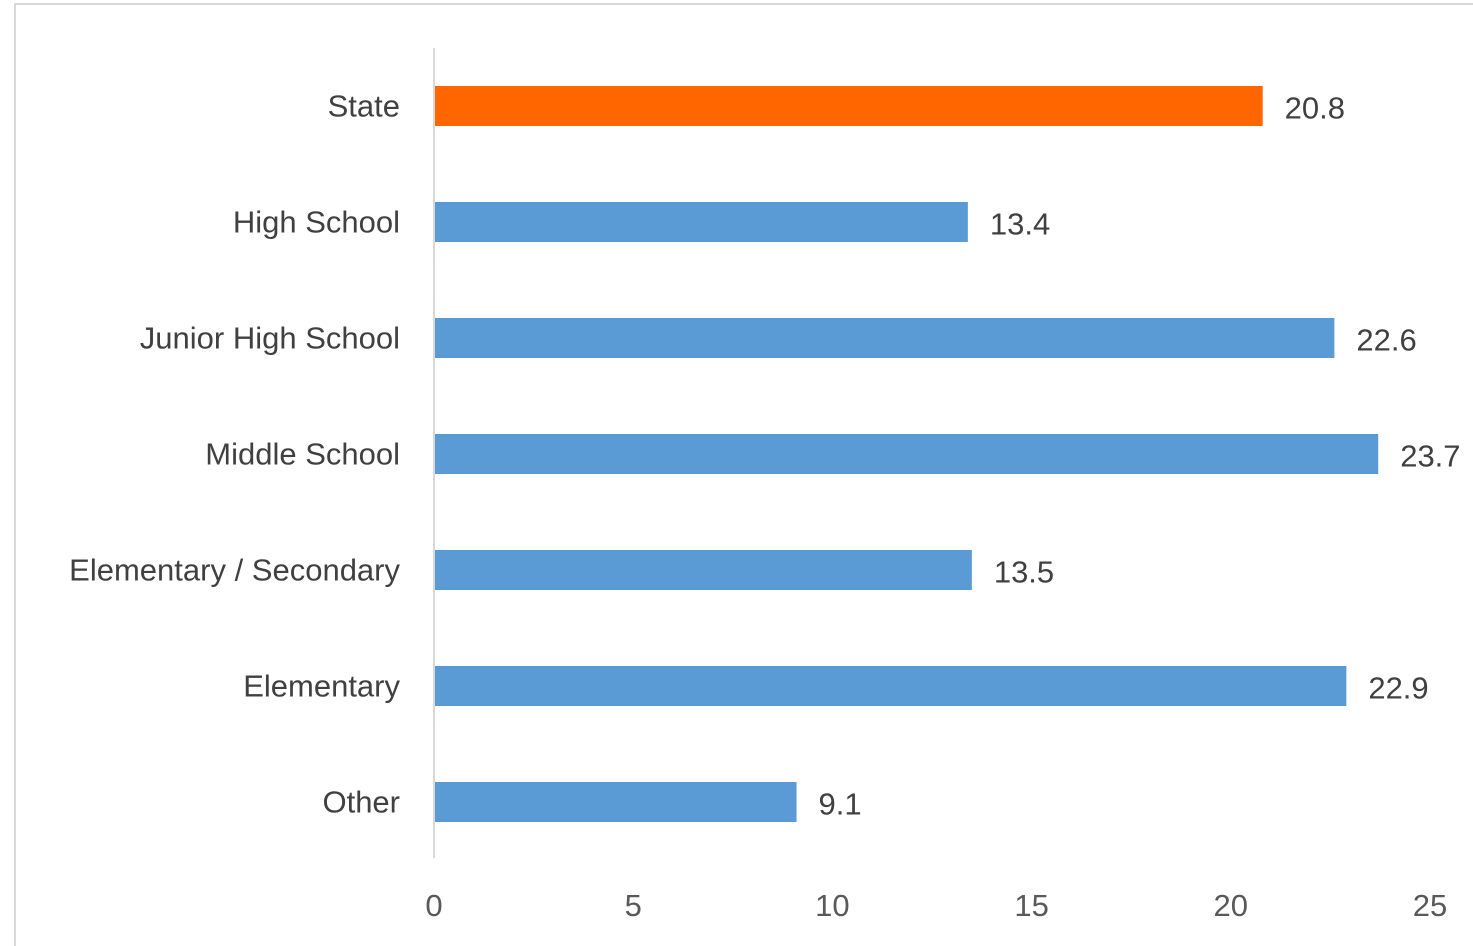 This screenshot has width=1473, height=946. Describe the element at coordinates (1430, 456) in the screenshot. I see `value-label-middle-school: 23.7` at that location.